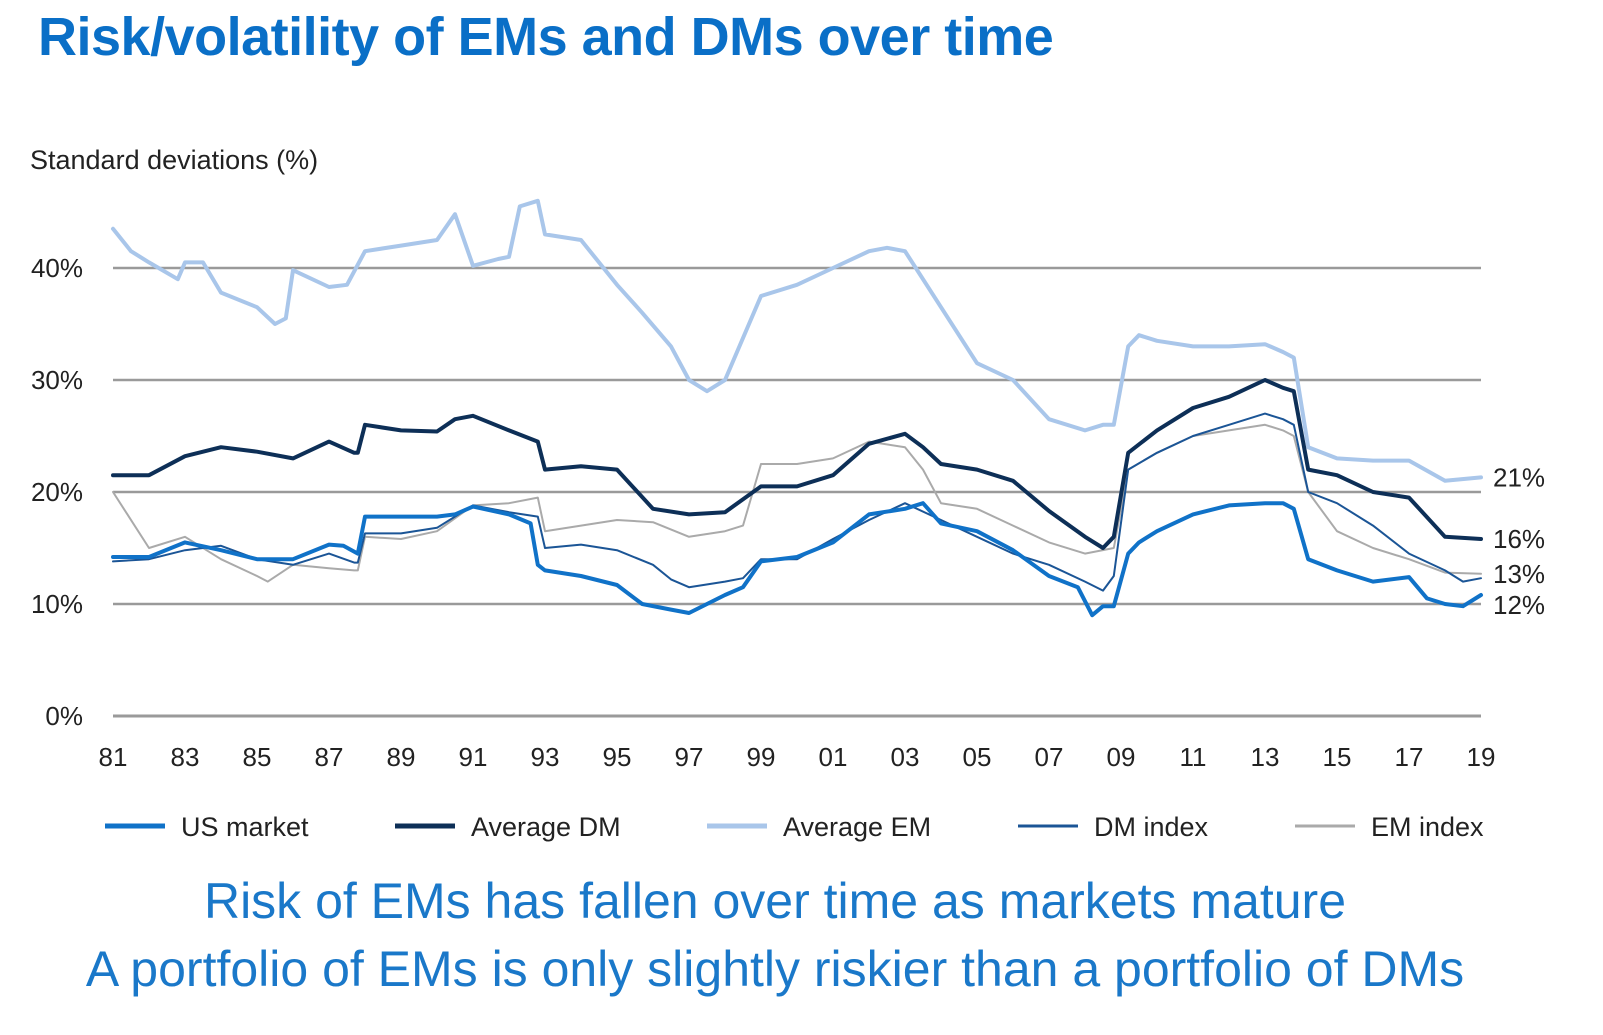 This screenshot has width=1603, height=1035. Describe the element at coordinates (689, 757) in the screenshot. I see `x-tick-label: 97` at that location.